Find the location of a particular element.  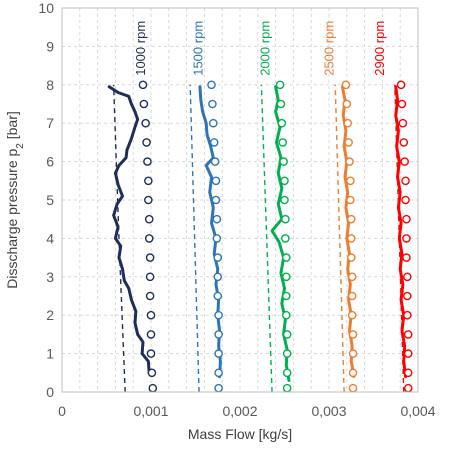

series-label: 2500 rpm is located at coordinates (328, 48).